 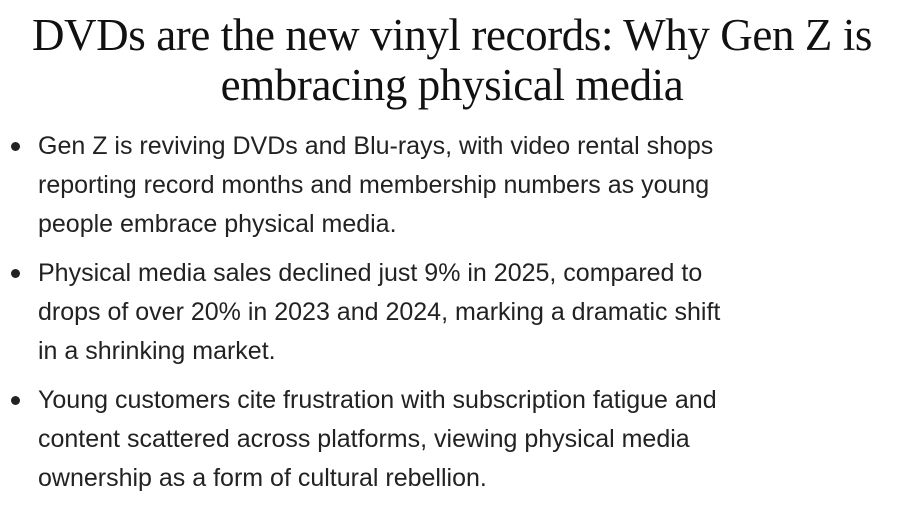 What do you see at coordinates (217, 224) in the screenshot?
I see `summary-line: people embrace physical media.` at bounding box center [217, 224].